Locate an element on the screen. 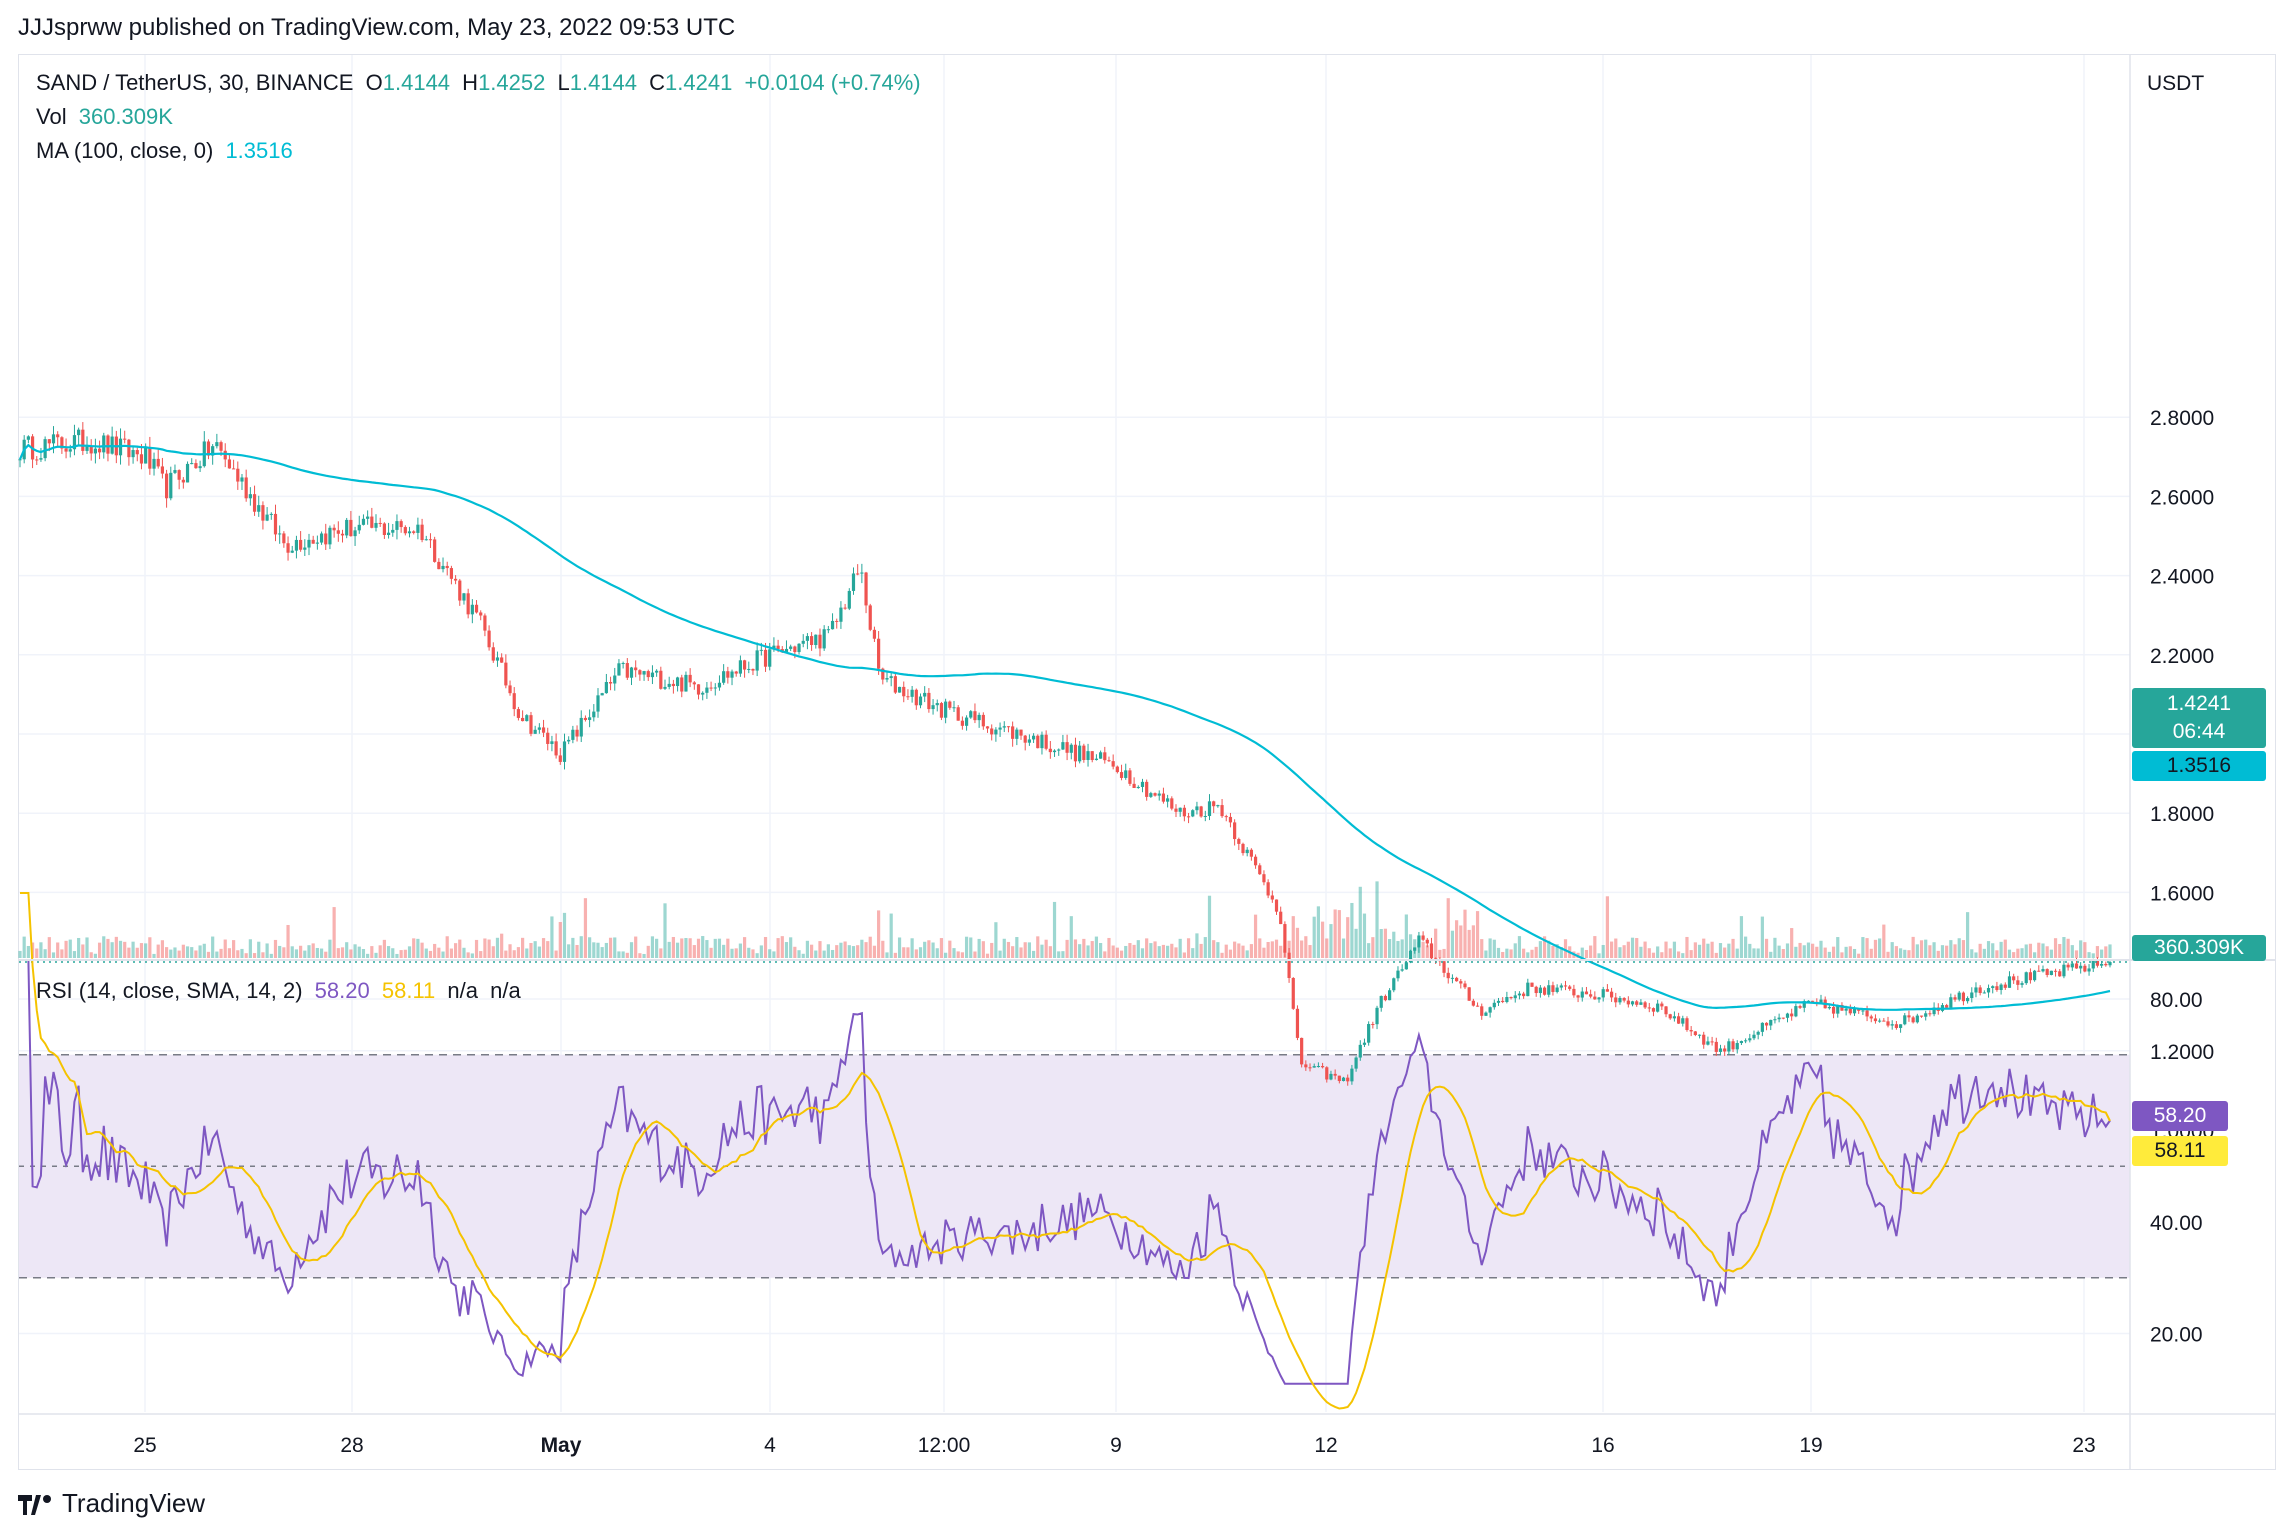 This screenshot has height=1540, width=2292. tradingview-footer: TradingView is located at coordinates (111, 1503).